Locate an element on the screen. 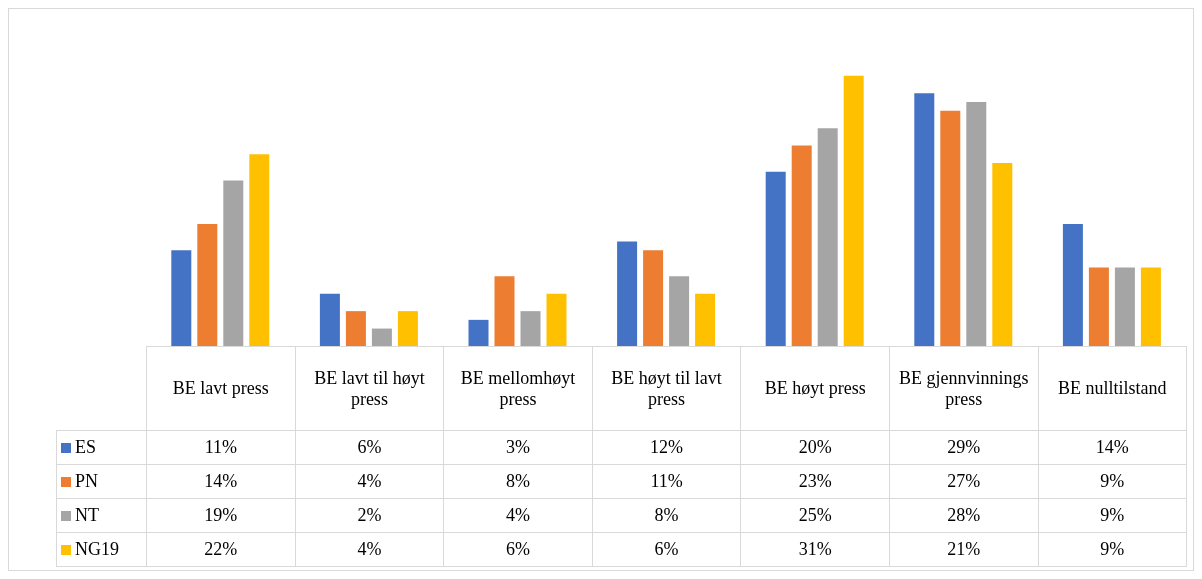 The width and height of the screenshot is (1202, 579). x-tick-label: BE lavt til høyt press is located at coordinates (369, 388).